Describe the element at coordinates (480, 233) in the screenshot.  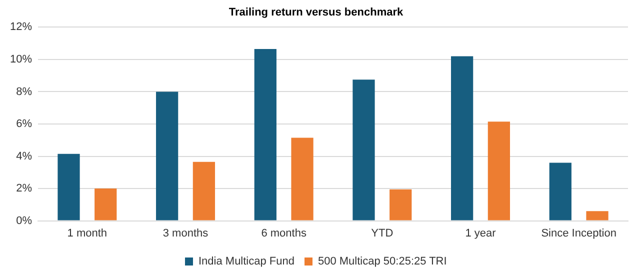
I see `x-tick-label: 1 year` at that location.